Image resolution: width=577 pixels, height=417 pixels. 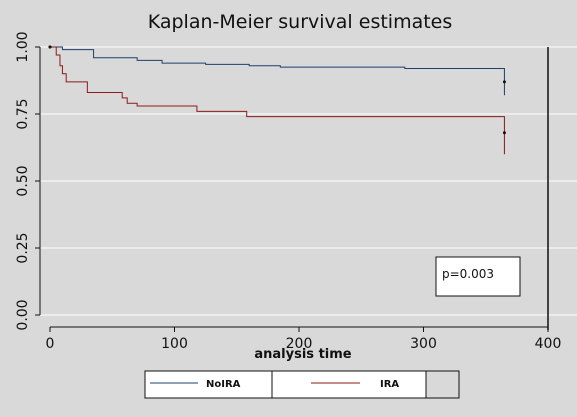 I want to click on legend-box, so click(x=302, y=384).